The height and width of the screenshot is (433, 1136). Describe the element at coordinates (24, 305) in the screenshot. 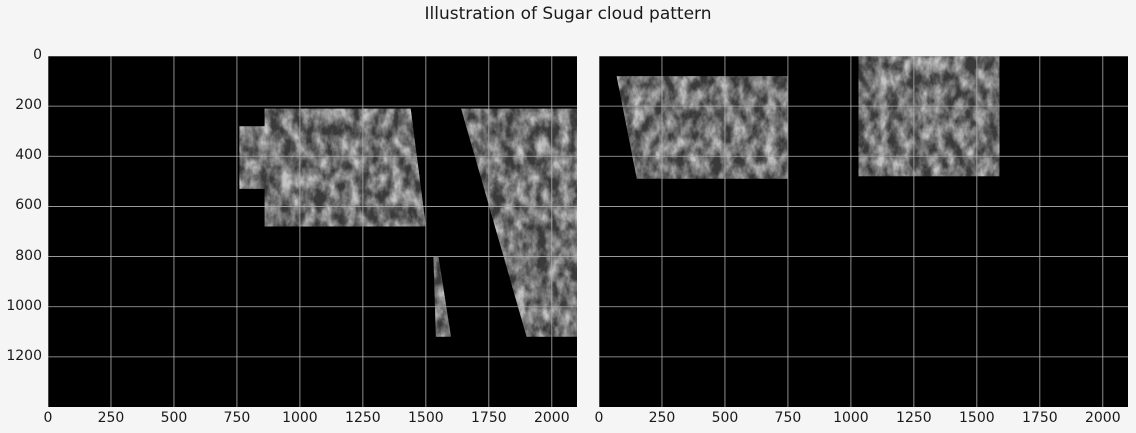

I see `y-tick-label: 1000` at that location.